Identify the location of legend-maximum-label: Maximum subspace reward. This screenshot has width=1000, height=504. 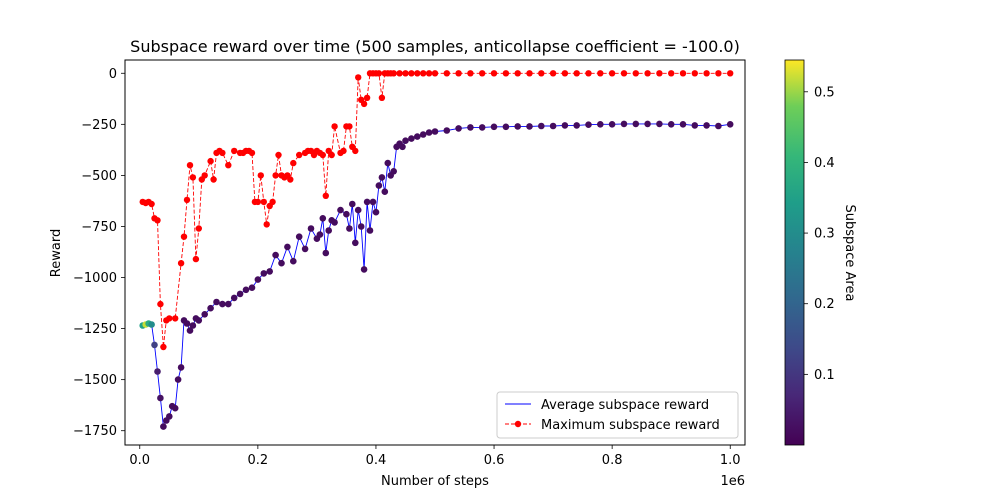
(630, 425).